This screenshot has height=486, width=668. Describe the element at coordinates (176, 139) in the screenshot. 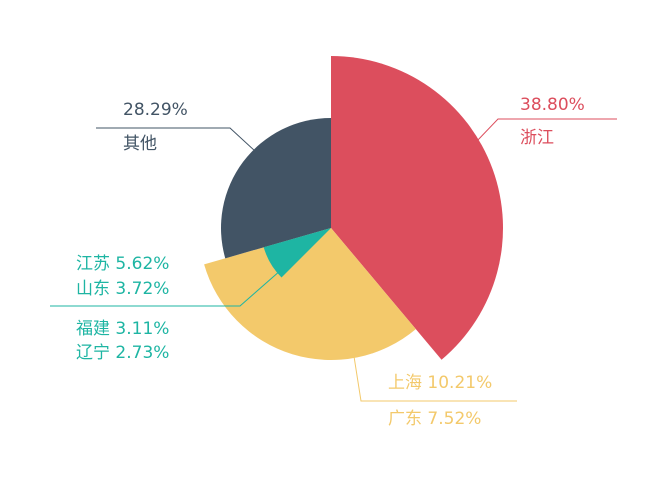

I see `leader-line-other` at that location.